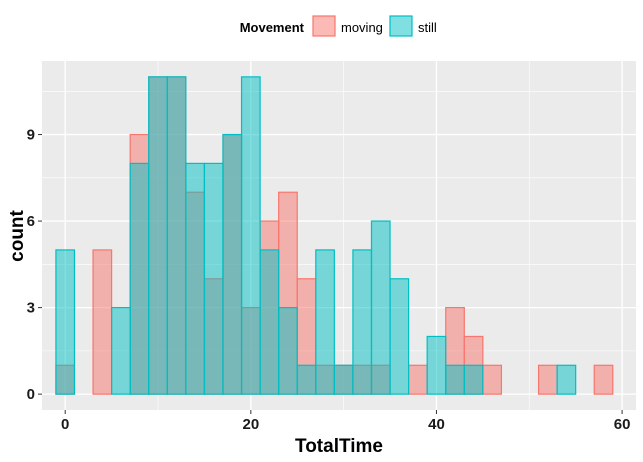 This screenshot has height=462, width=643. What do you see at coordinates (345, 421) in the screenshot?
I see `x-axis: 0 20 40 60` at bounding box center [345, 421].